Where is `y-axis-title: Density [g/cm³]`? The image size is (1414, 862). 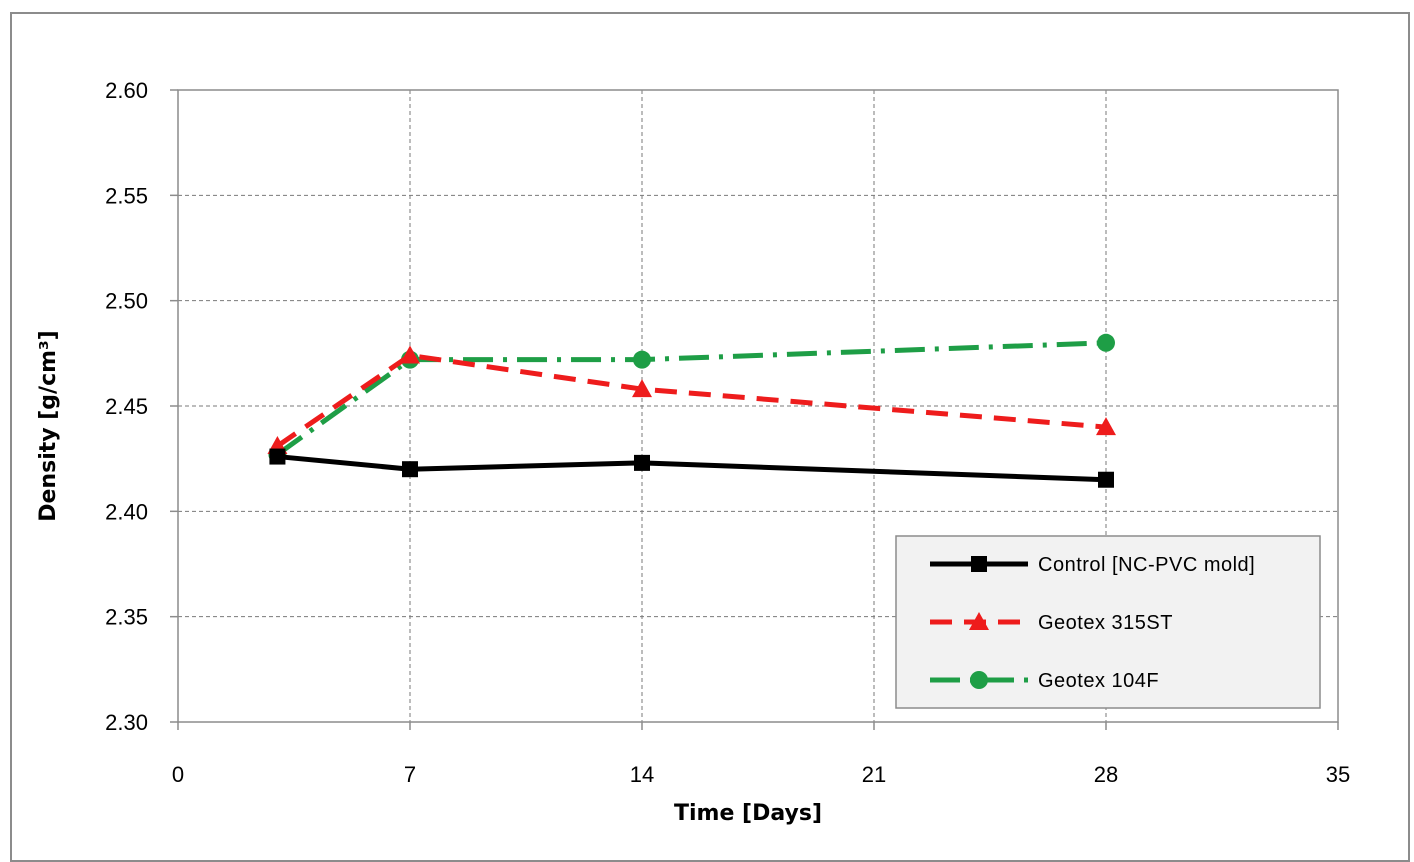
y-axis-title: Density [g/cm³] is located at coordinates (48, 426).